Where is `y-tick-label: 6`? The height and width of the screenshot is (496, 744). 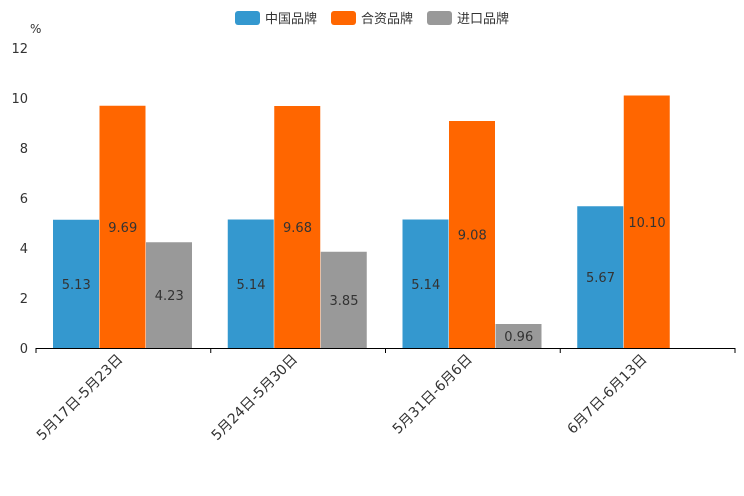 y-tick-label: 6 is located at coordinates (24, 199).